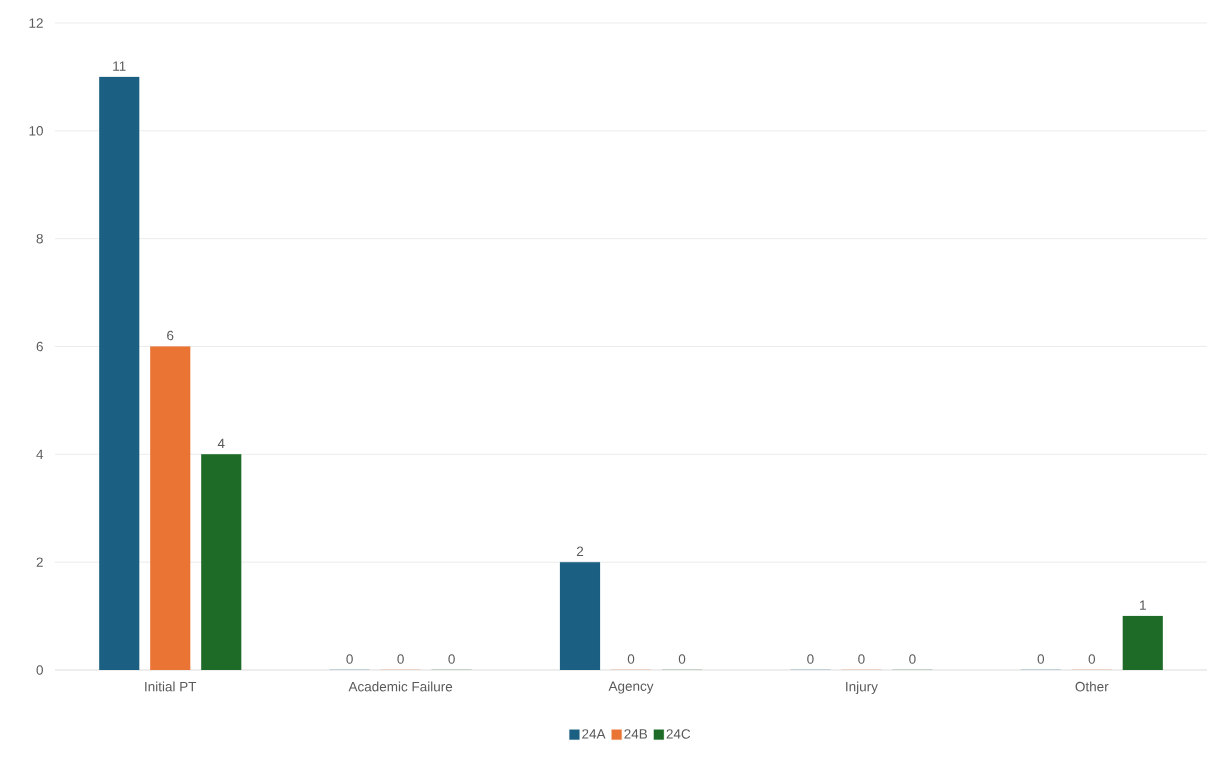 This screenshot has height=772, width=1207. Describe the element at coordinates (636, 734) in the screenshot. I see `legend-label: 24B` at that location.